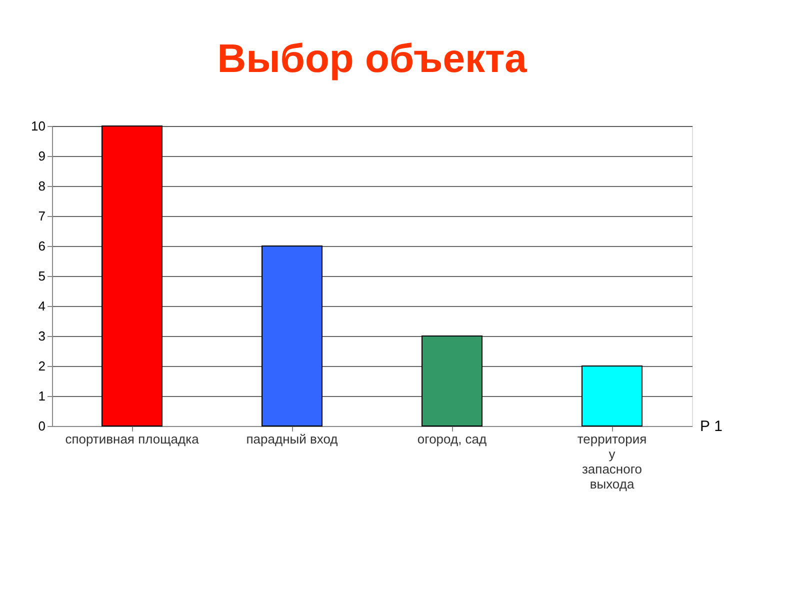 Image resolution: width=800 pixels, height=600 pixels. I want to click on y-tick-label: 6, so click(42, 246).